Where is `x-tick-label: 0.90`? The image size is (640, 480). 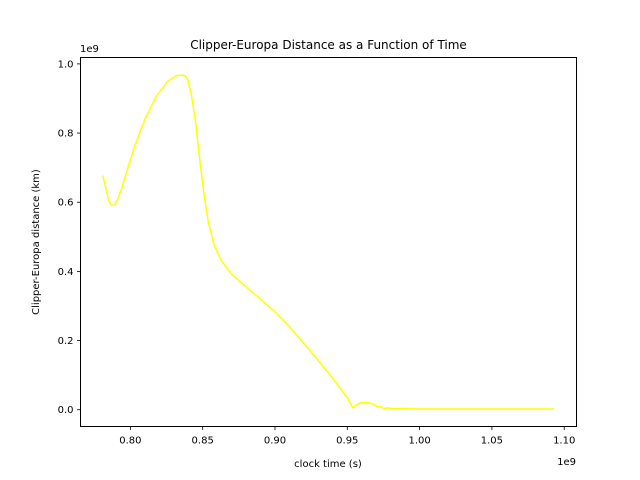
x-tick-label: 0.90 is located at coordinates (275, 441).